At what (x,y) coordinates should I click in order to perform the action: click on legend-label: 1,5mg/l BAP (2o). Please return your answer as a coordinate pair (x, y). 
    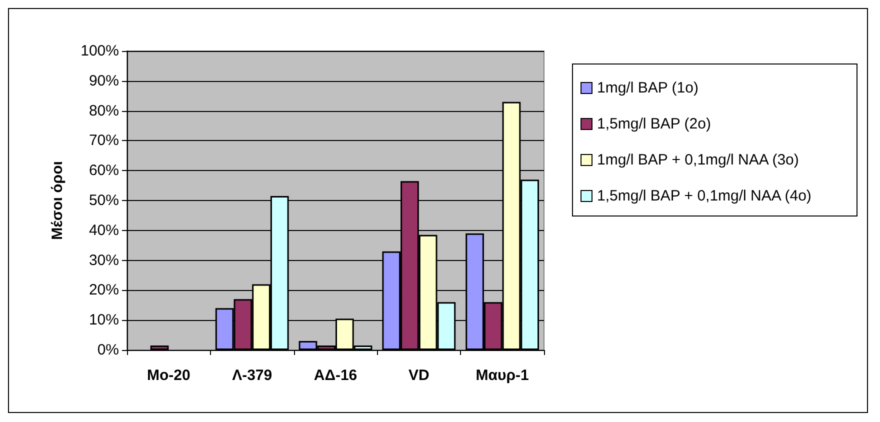
    Looking at the image, I should click on (654, 124).